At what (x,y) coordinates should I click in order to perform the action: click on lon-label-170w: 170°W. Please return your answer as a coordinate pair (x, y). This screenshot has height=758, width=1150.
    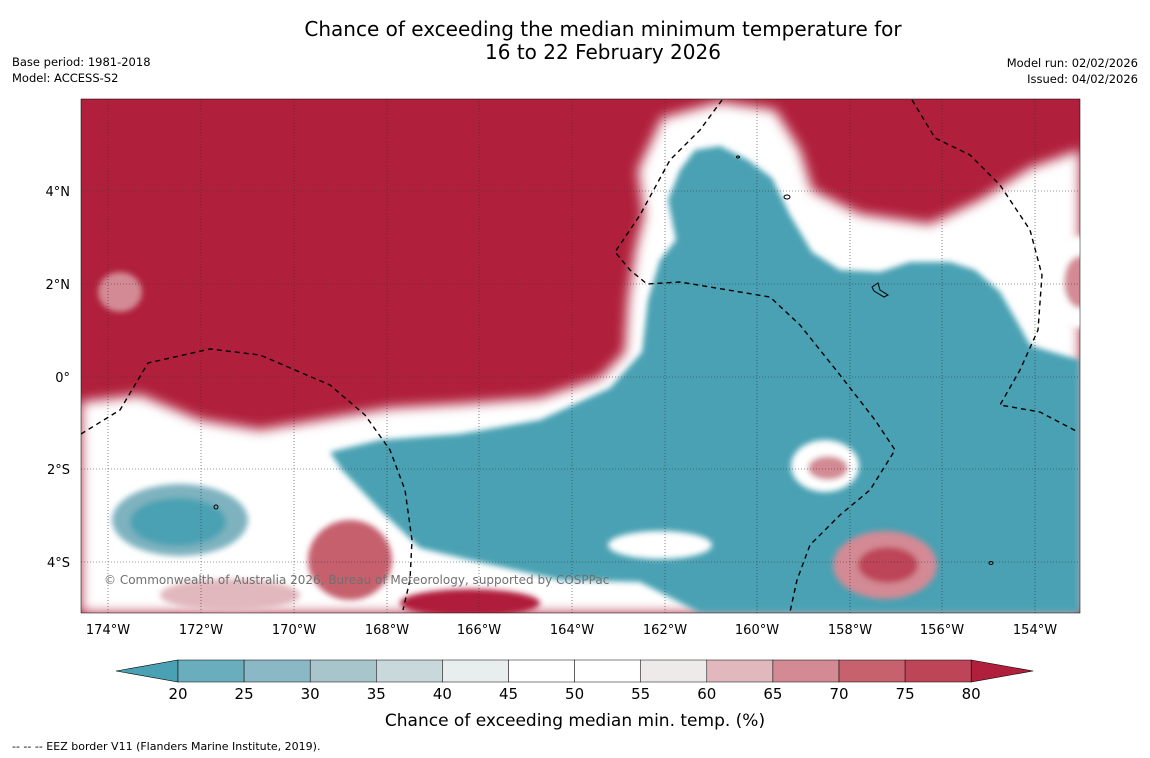
    Looking at the image, I should click on (294, 630).